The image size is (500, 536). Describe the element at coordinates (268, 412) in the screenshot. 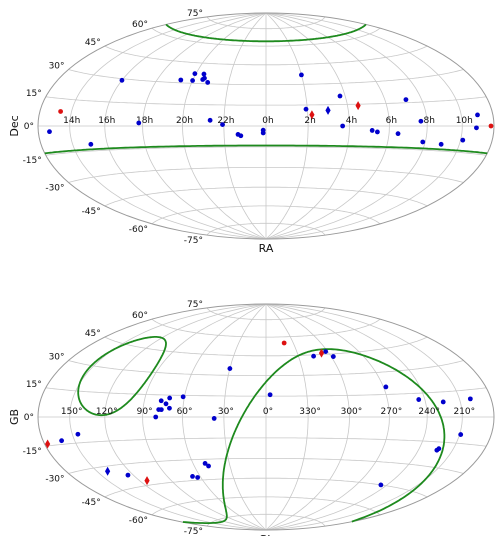

I see `x-tick-label: 0°` at that location.